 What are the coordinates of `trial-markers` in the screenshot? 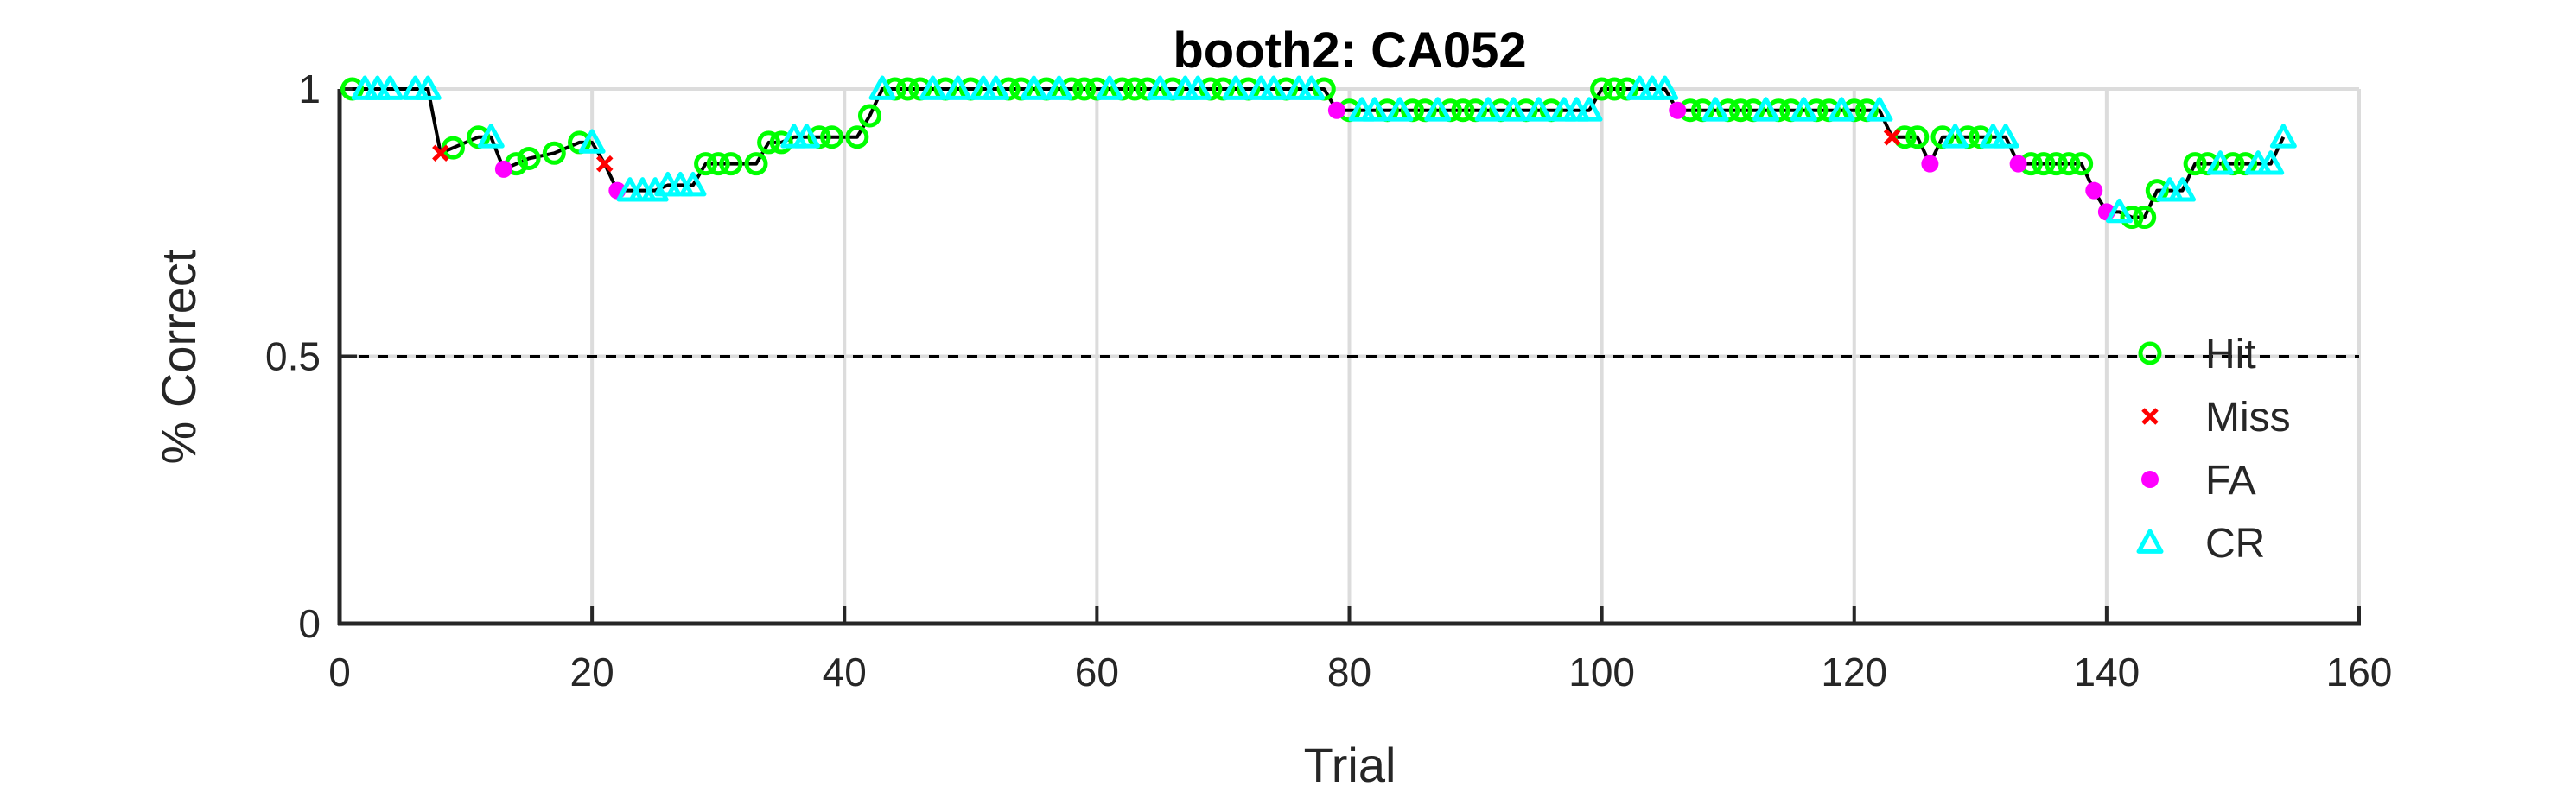 It's located at (1318, 152).